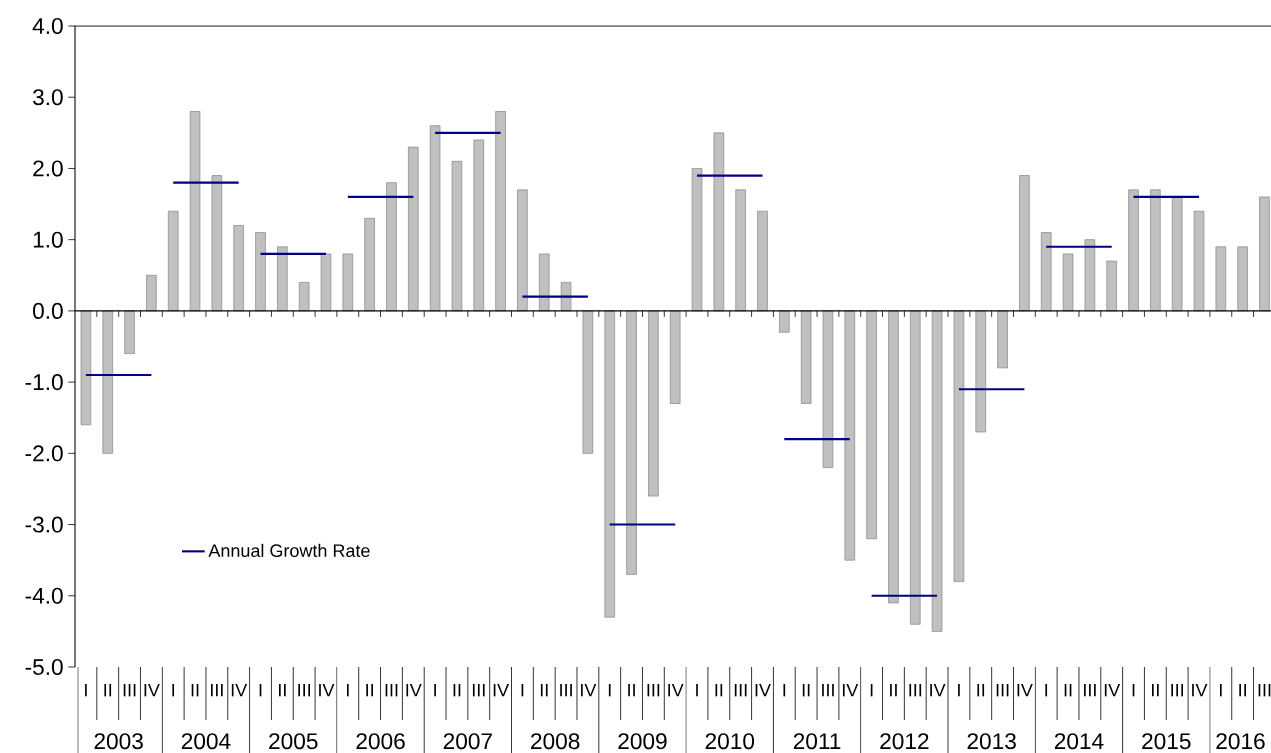 This screenshot has width=1271, height=753. What do you see at coordinates (642, 741) in the screenshot?
I see `text: 2009` at bounding box center [642, 741].